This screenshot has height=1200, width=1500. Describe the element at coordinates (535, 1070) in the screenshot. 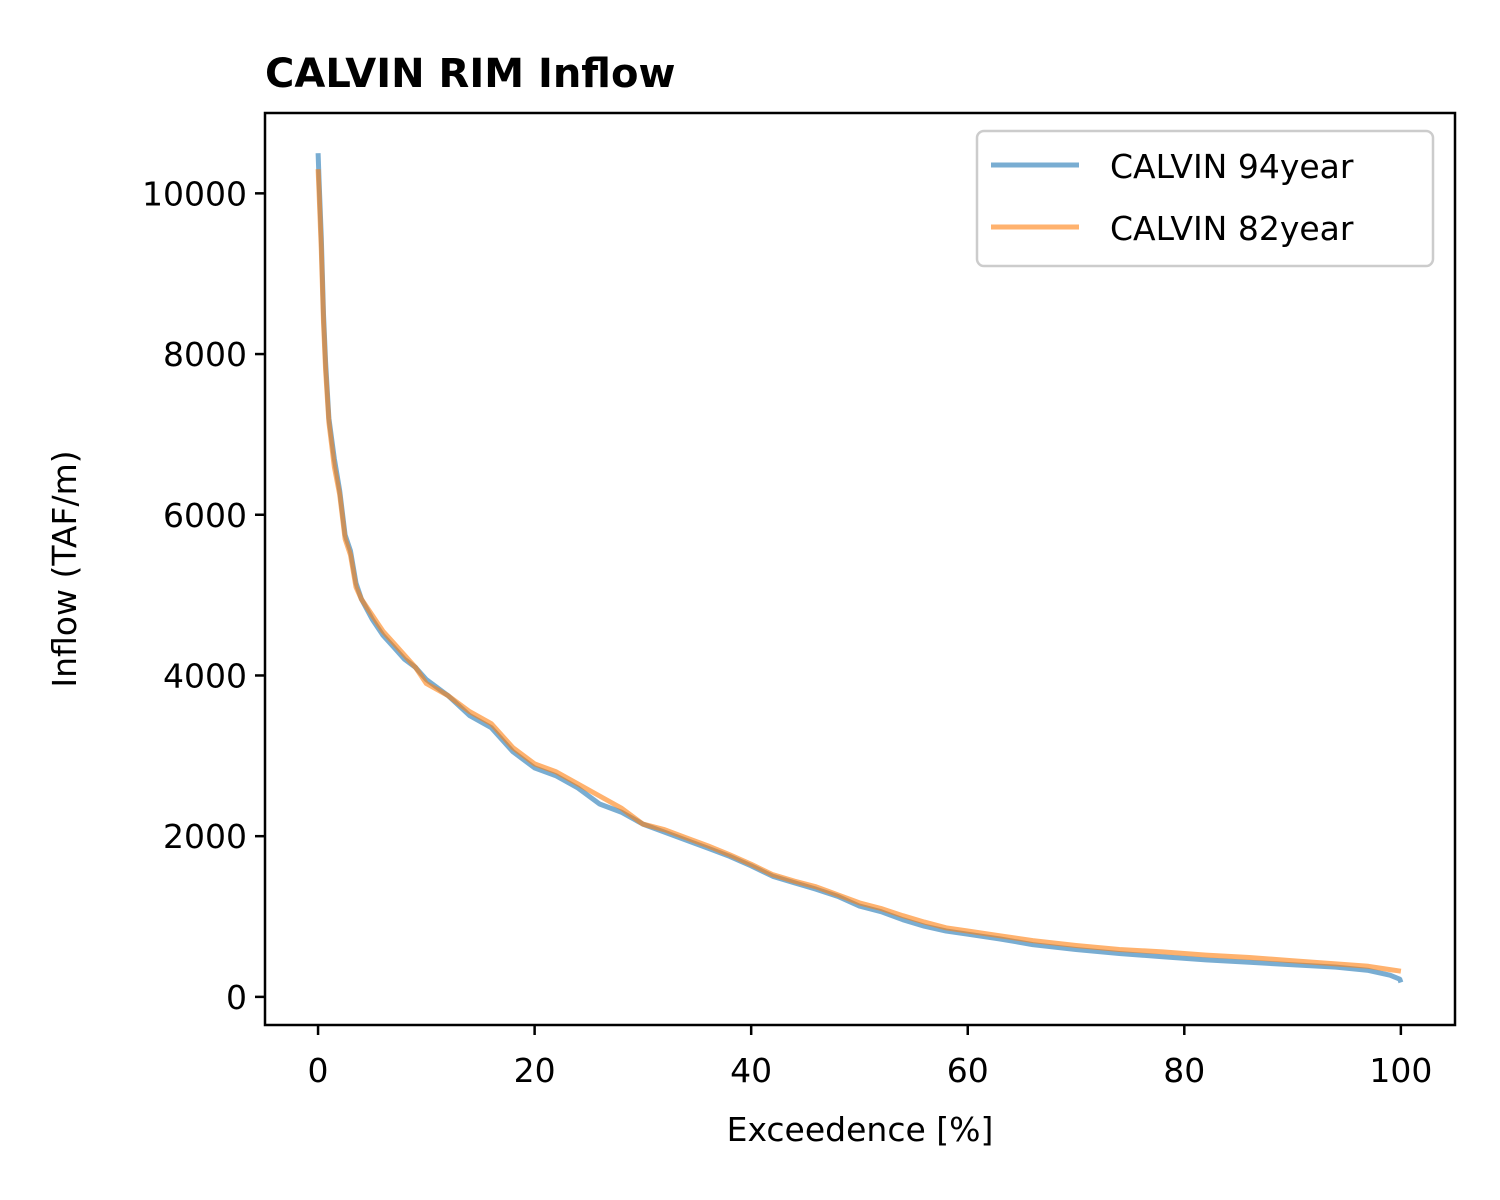

I see `x-tick-label: 20` at that location.